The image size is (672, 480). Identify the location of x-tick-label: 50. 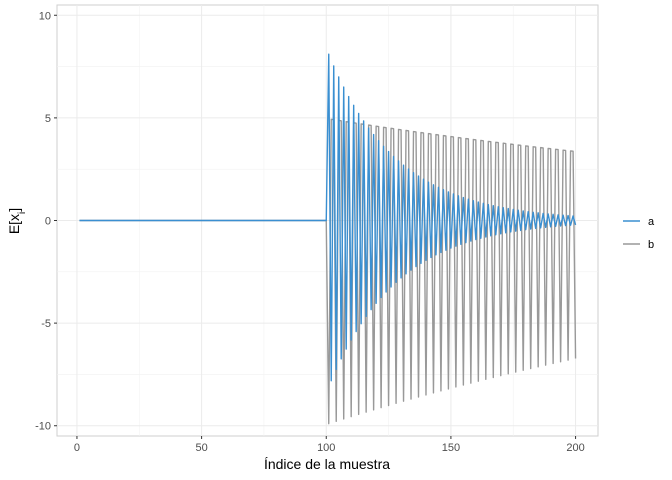
(201, 448).